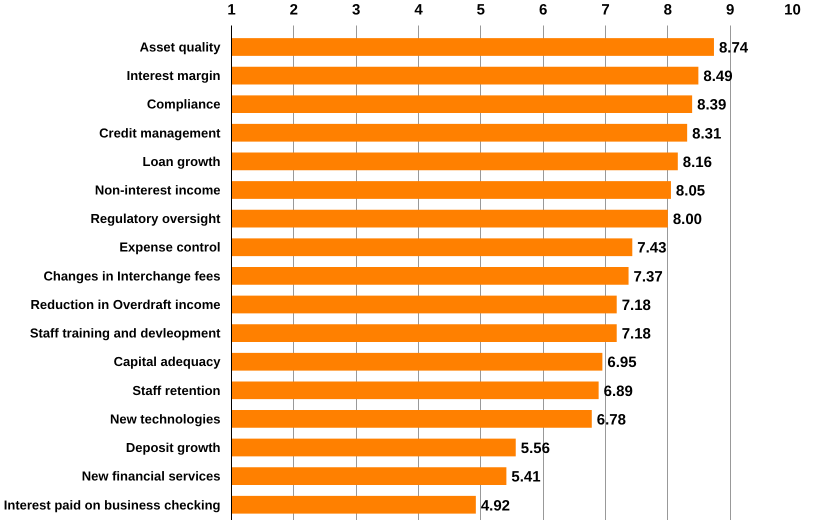 Image resolution: width=817 pixels, height=520 pixels. I want to click on data-label: 8.39, so click(711, 105).